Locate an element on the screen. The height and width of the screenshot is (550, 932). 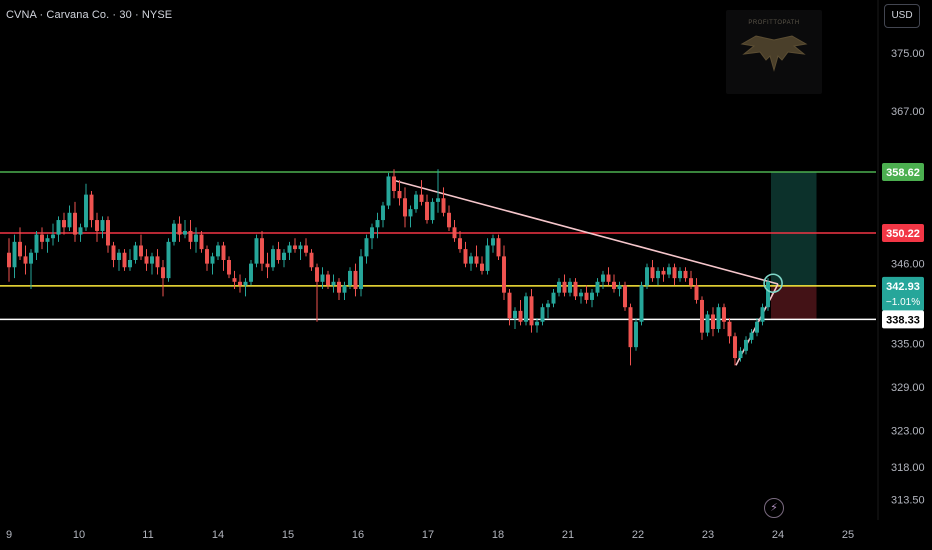
highlight-marker is located at coordinates (773, 283).